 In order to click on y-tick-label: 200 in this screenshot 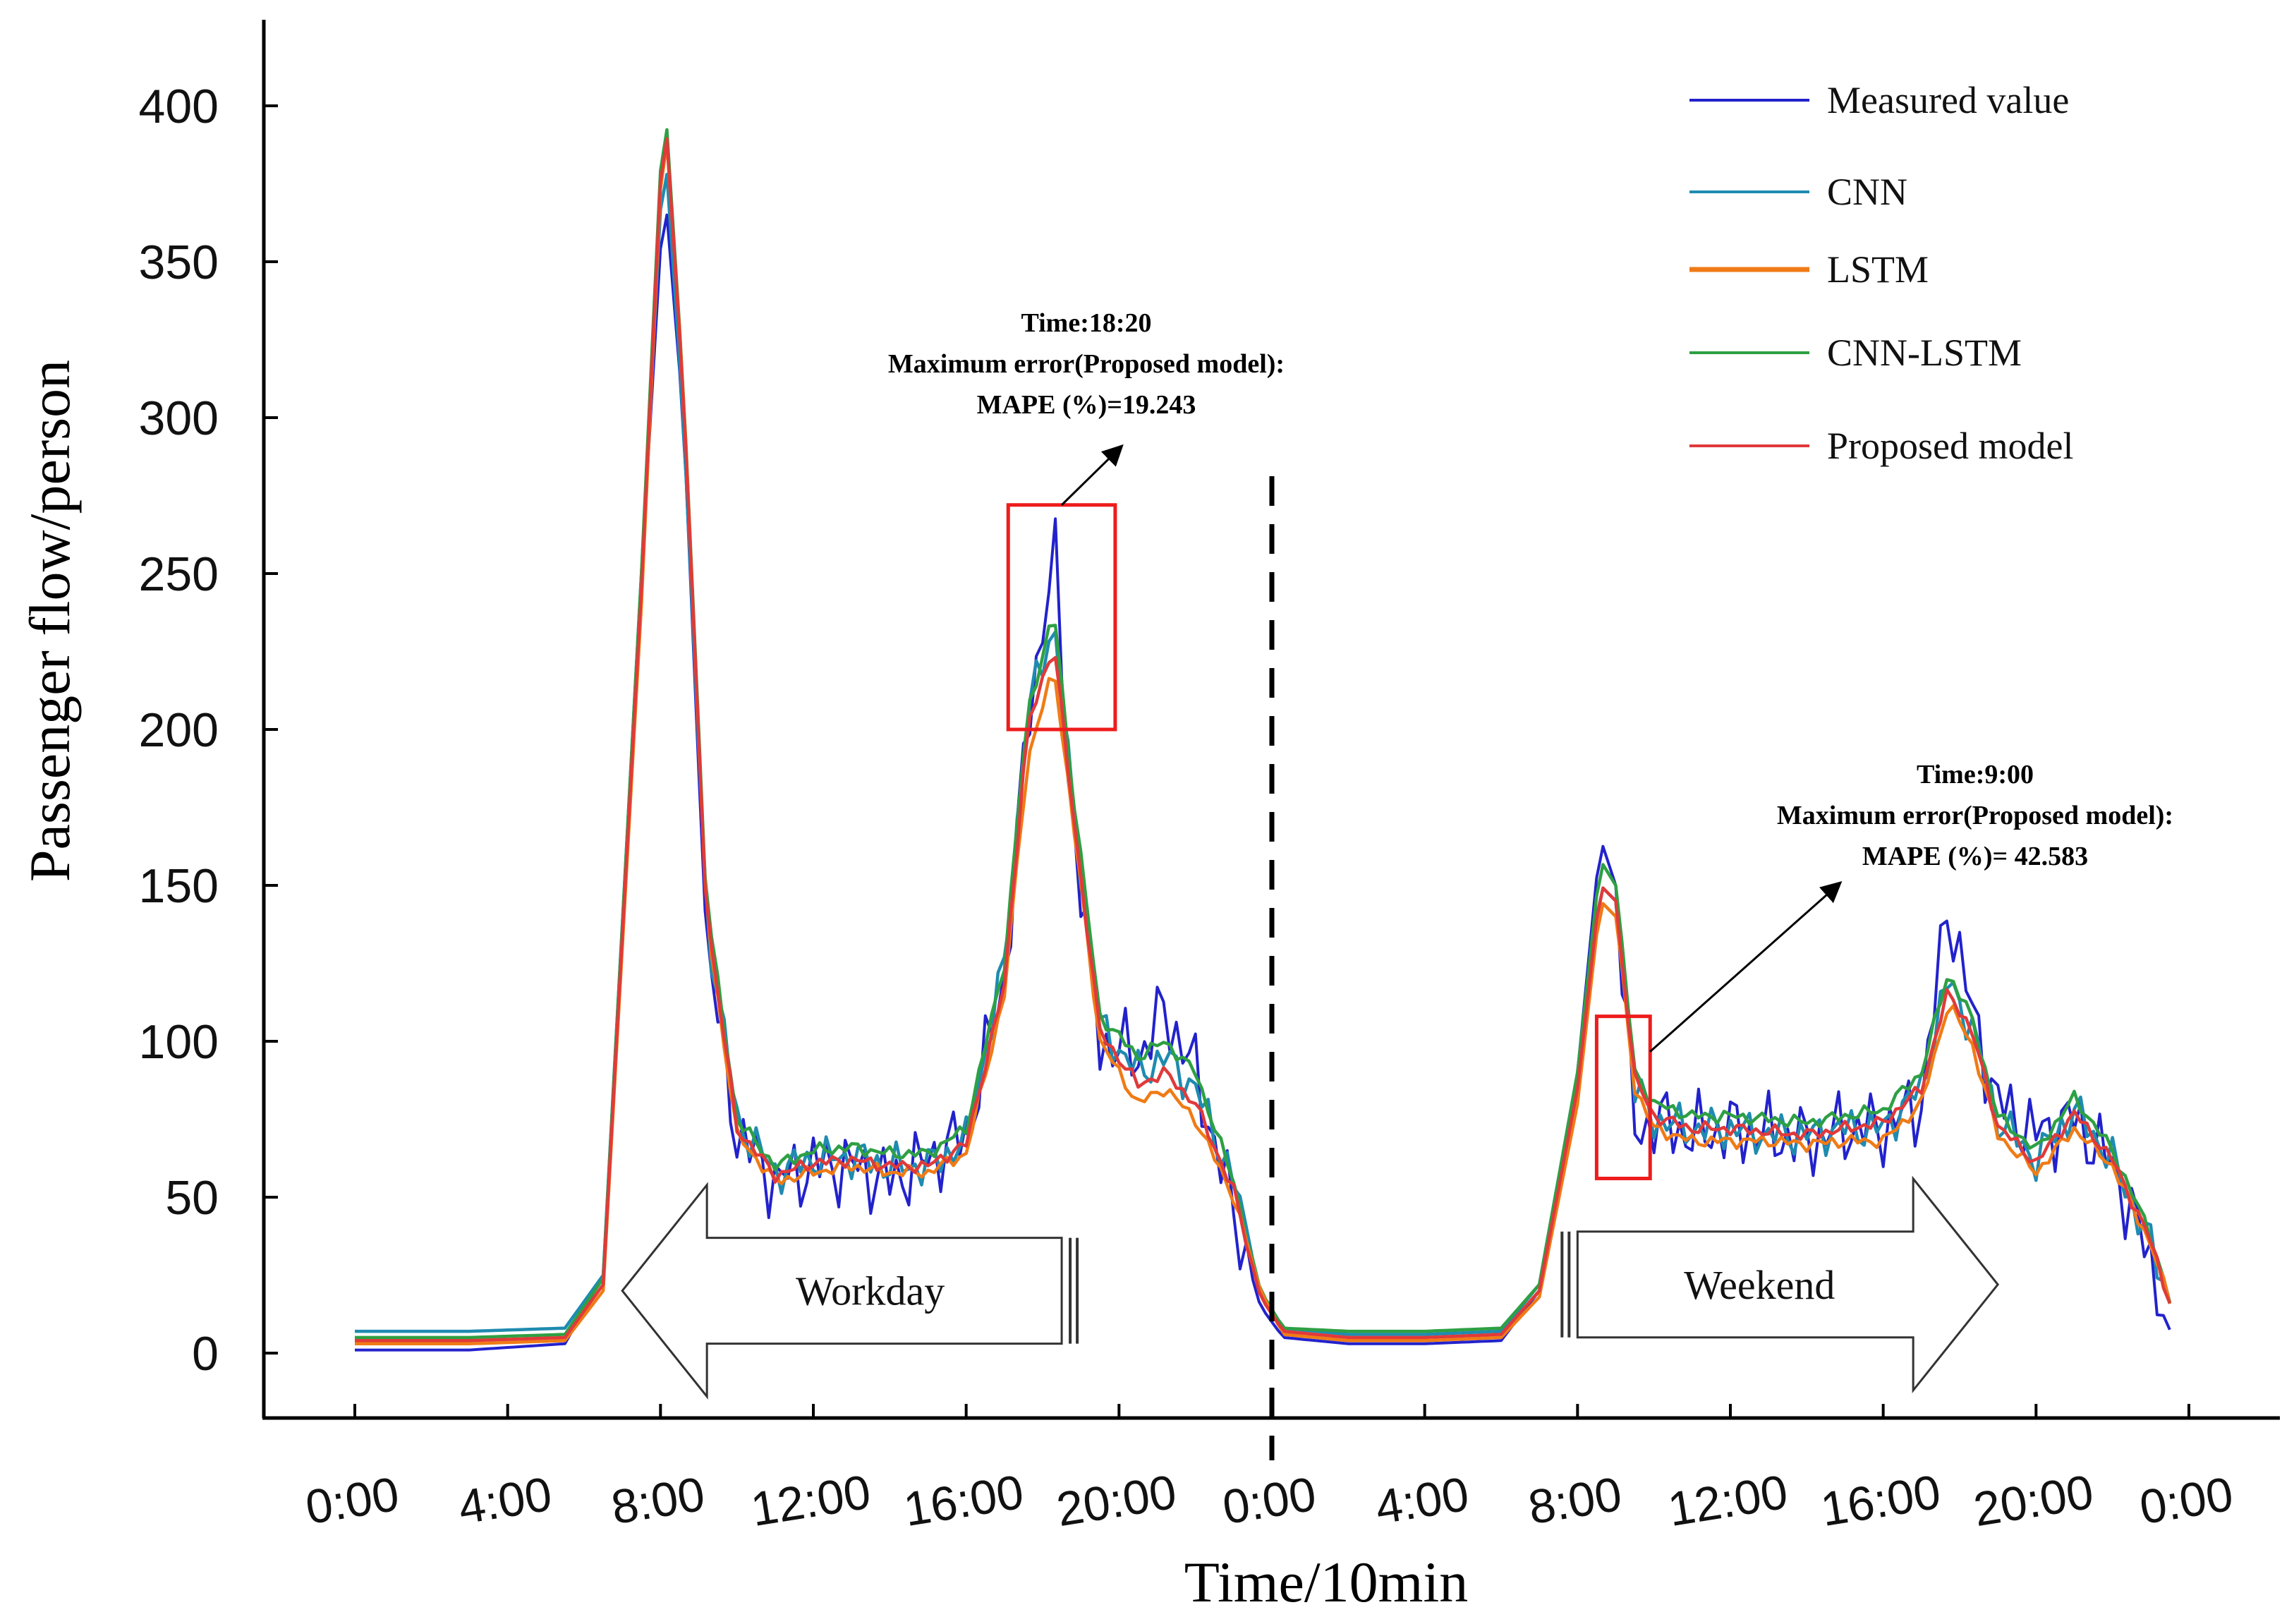, I will do `click(179, 730)`.